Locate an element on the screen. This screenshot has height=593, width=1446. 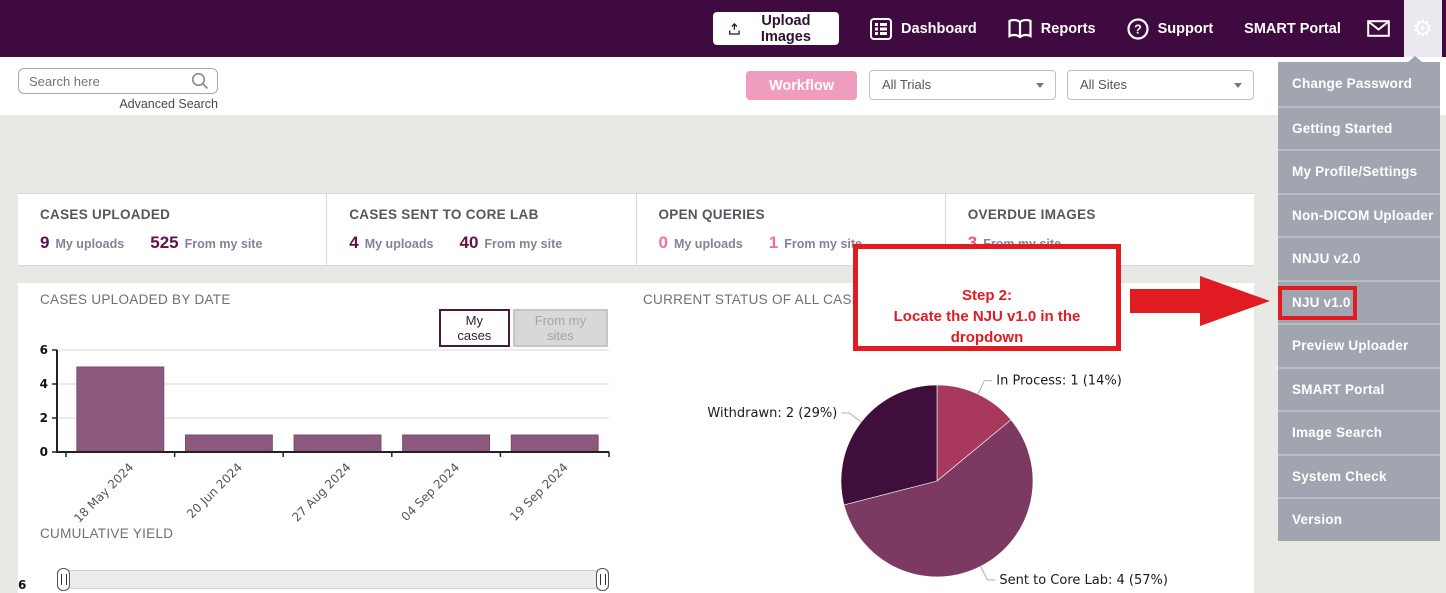
annotation-line: Locate the NJU v1.0 in the is located at coordinates (987, 316).